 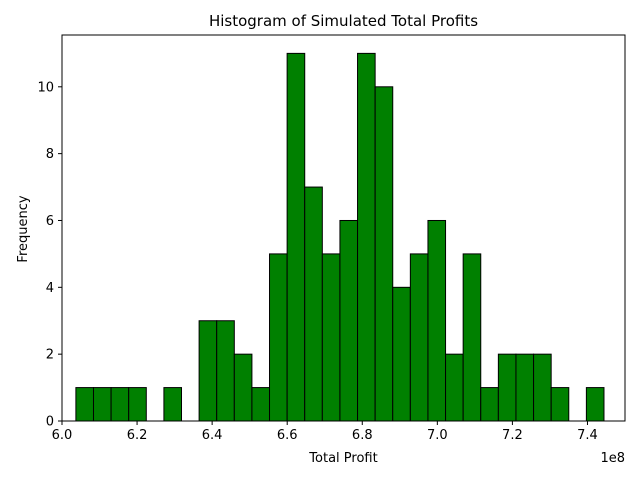 What do you see at coordinates (50, 288) in the screenshot?
I see `y-tick-label: 4` at bounding box center [50, 288].